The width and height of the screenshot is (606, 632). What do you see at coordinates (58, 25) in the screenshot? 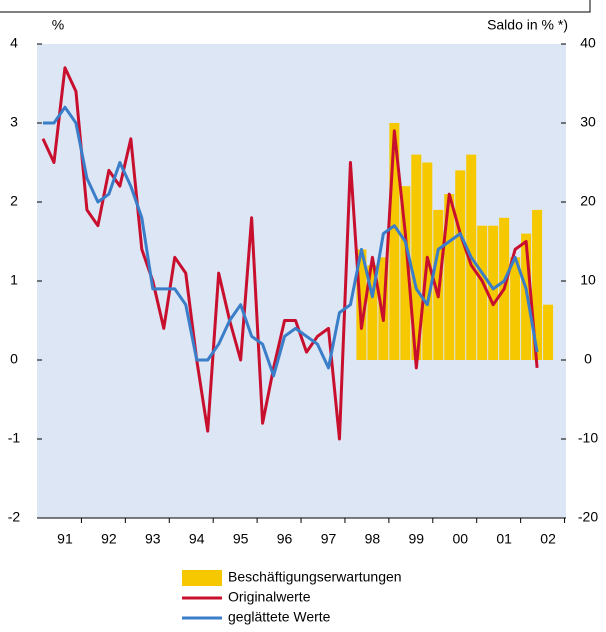
I see `y-axis-label: %` at bounding box center [58, 25].